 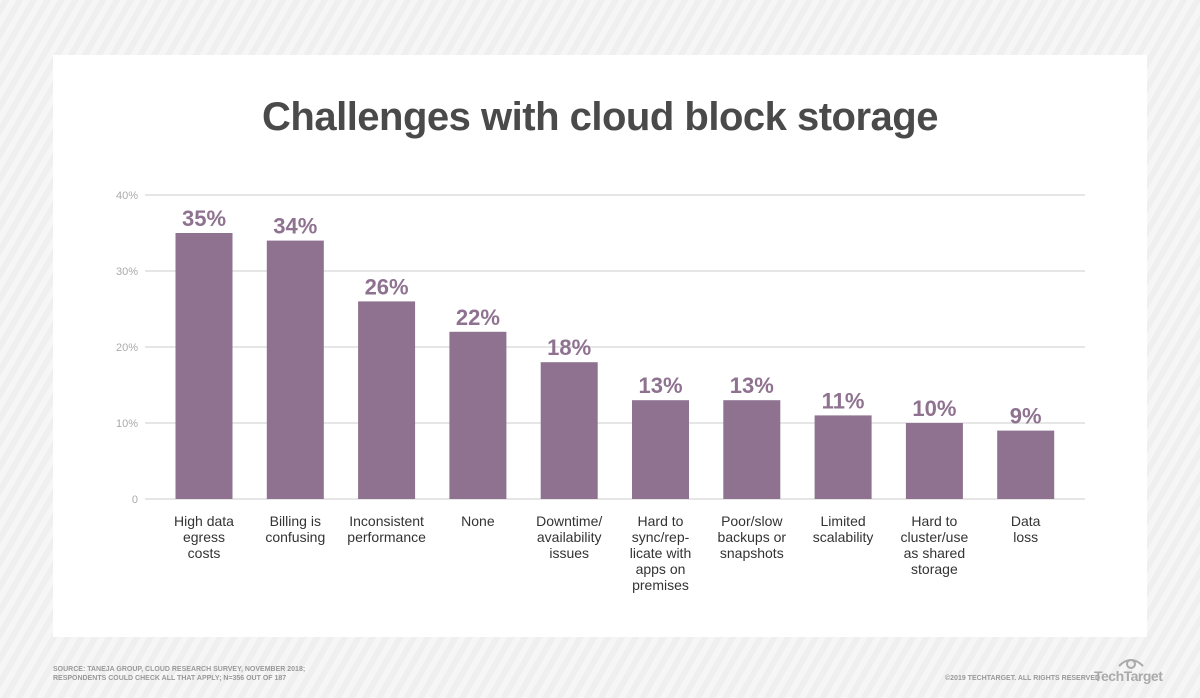 I want to click on techtarget-logo: TechTarget, so click(x=1128, y=671).